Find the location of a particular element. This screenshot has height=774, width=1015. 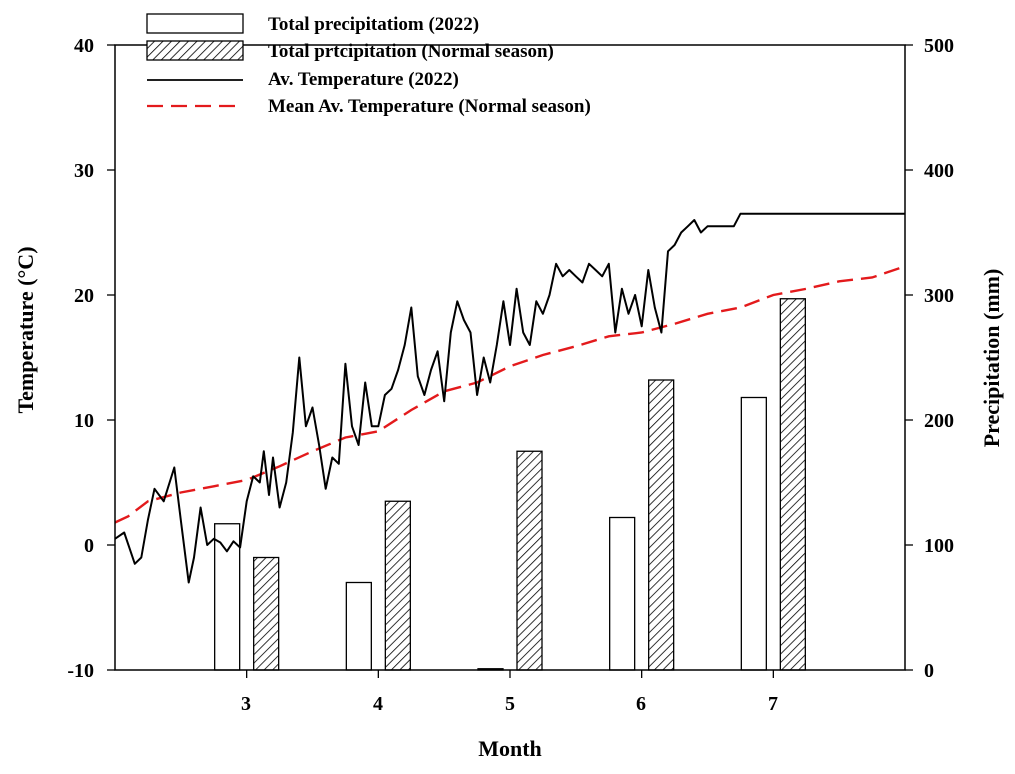

y-left-tick-label: 40 is located at coordinates (84, 46).